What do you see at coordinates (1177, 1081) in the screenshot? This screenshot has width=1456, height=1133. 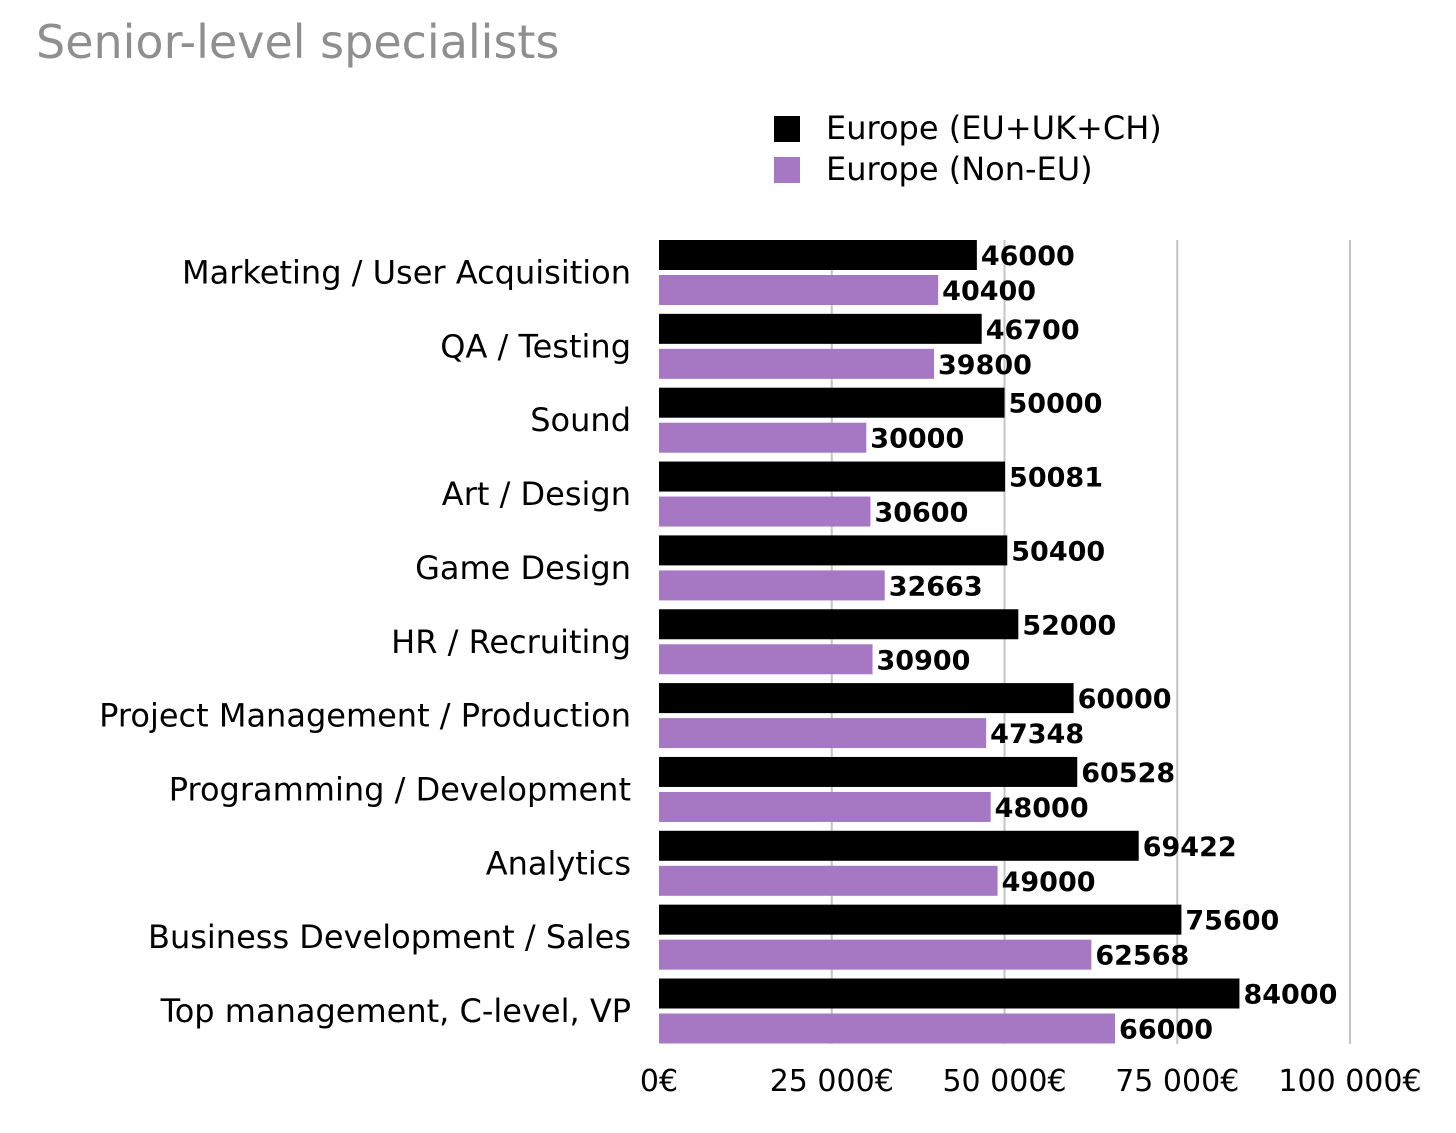 I see `x-tick-label: 75 000€` at bounding box center [1177, 1081].